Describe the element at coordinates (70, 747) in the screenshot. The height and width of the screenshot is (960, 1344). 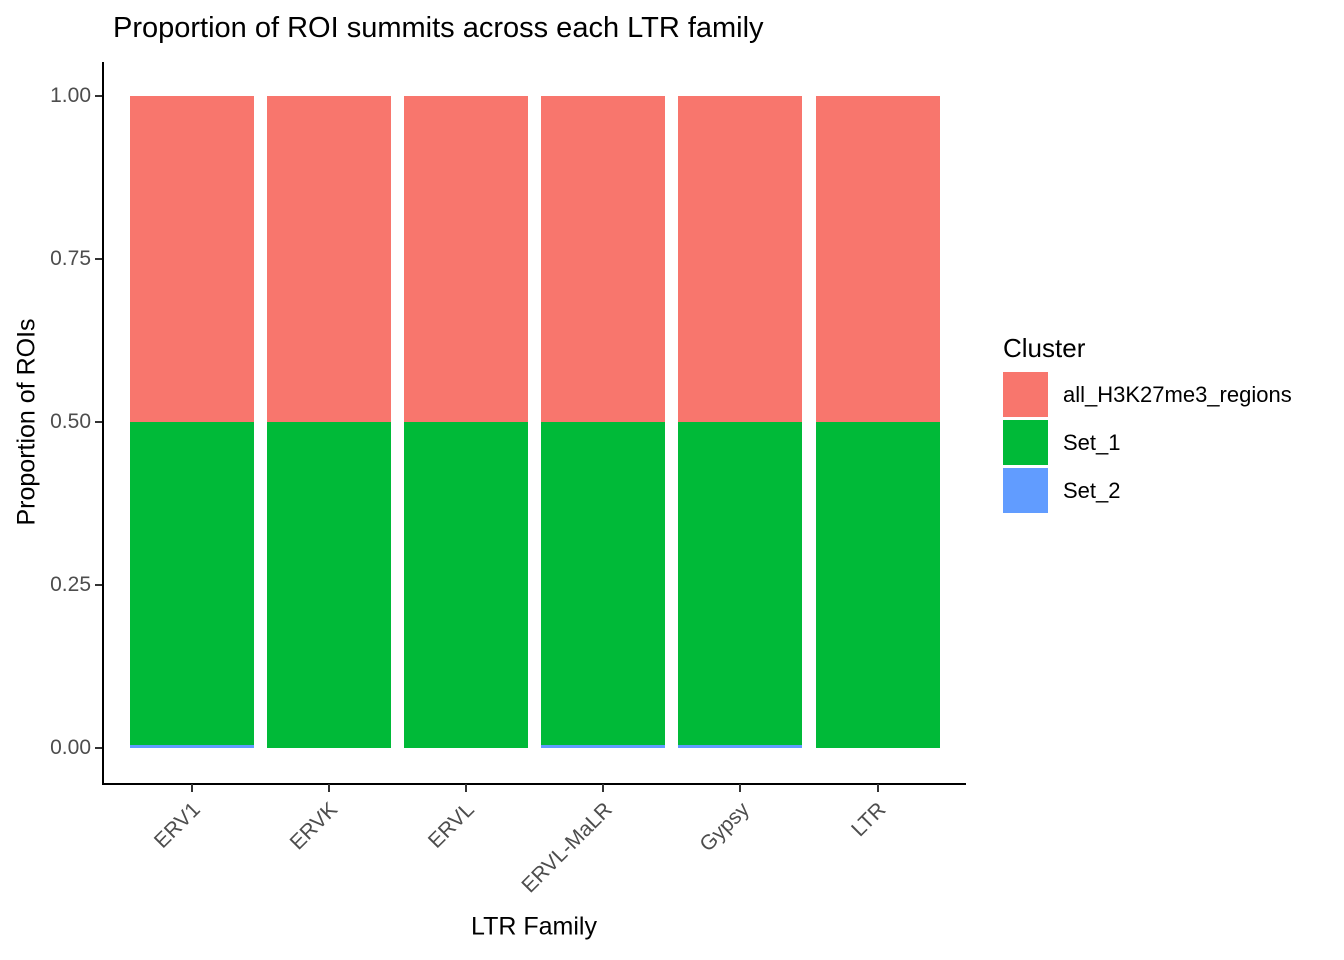
I see `y-tick-label: 0.00` at that location.